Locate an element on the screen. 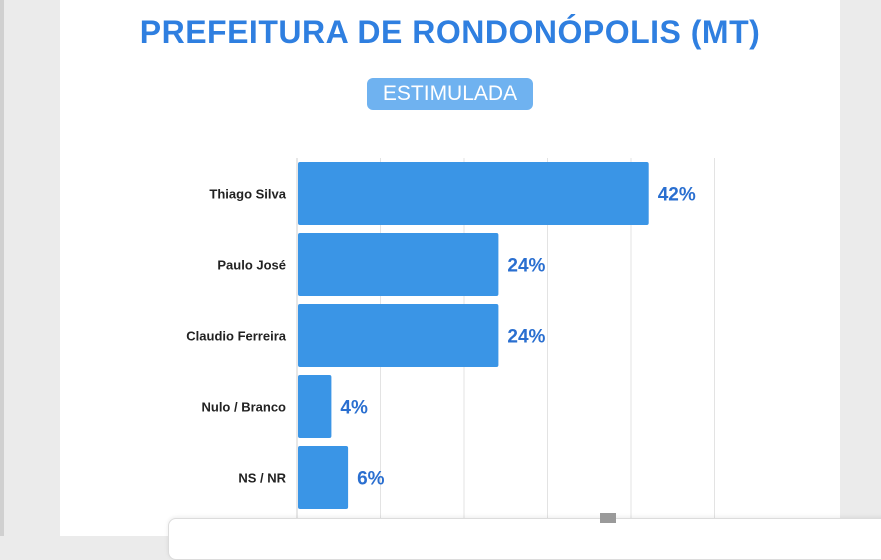 The height and width of the screenshot is (560, 881). chart-title: PREFEITURA DE RONDONÓPOLIS (MT) is located at coordinates (450, 32).